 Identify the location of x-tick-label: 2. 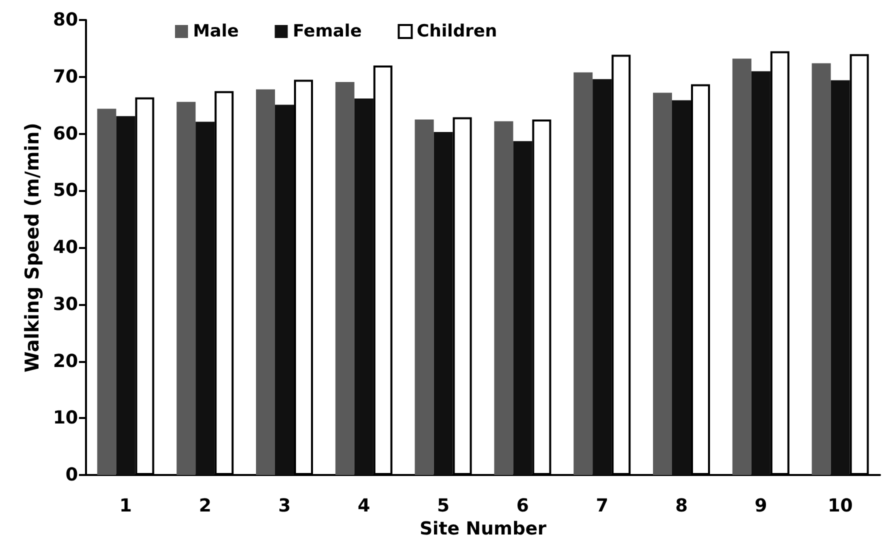
(205, 506).